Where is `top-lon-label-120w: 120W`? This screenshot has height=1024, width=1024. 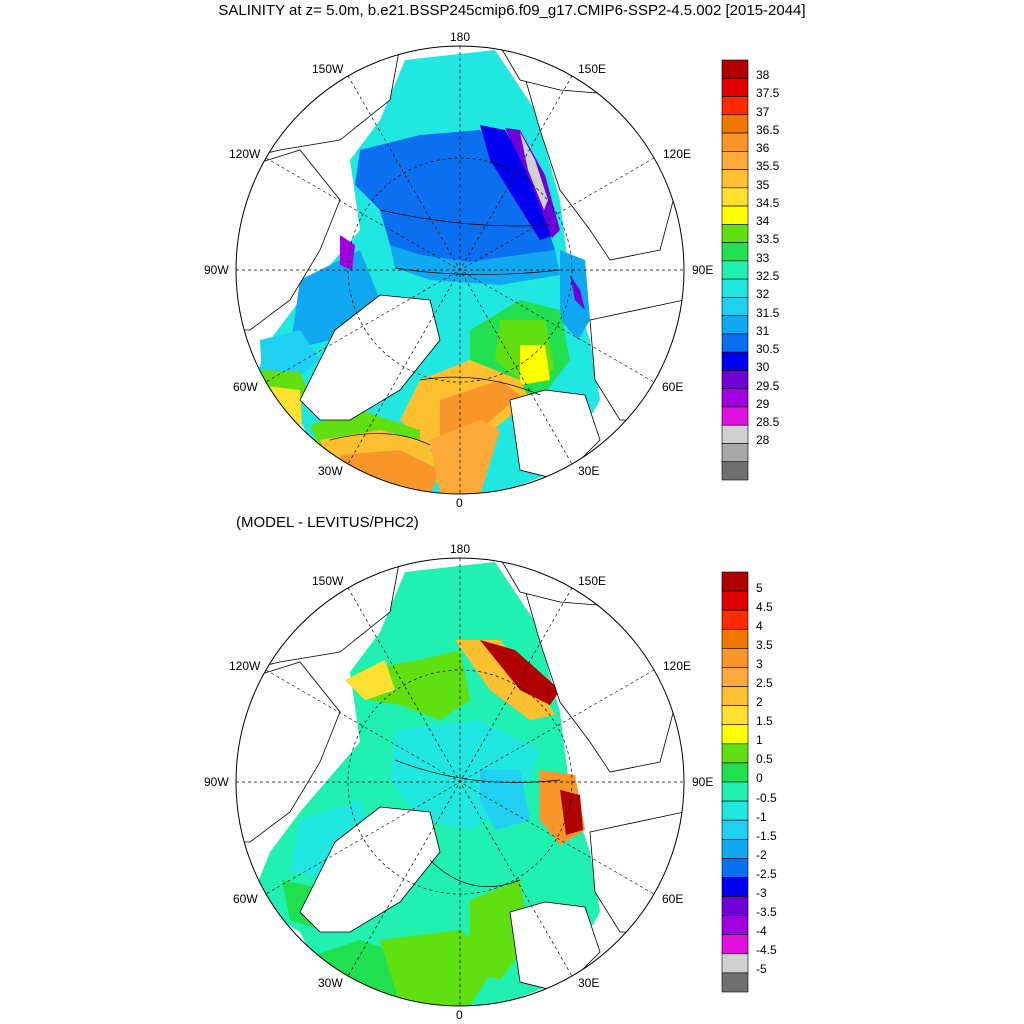 top-lon-label-120w: 120W is located at coordinates (245, 154).